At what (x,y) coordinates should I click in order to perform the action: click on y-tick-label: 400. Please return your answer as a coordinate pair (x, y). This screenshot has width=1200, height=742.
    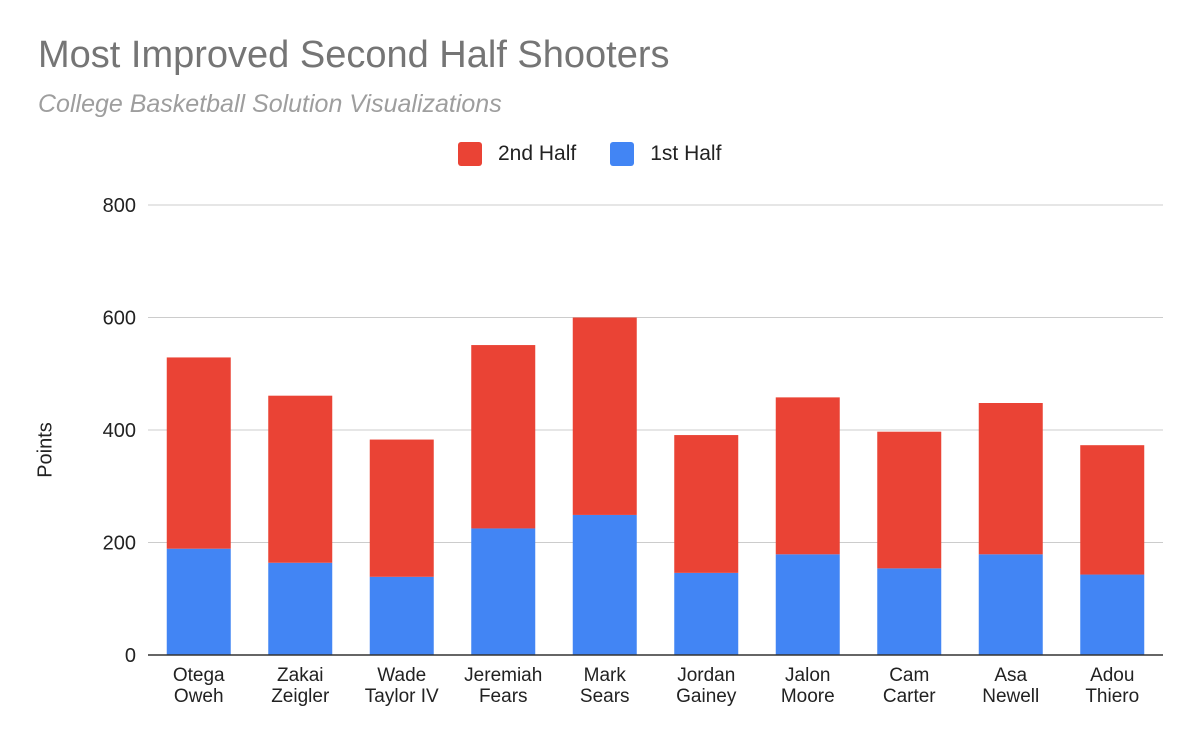
    Looking at the image, I should click on (119, 431).